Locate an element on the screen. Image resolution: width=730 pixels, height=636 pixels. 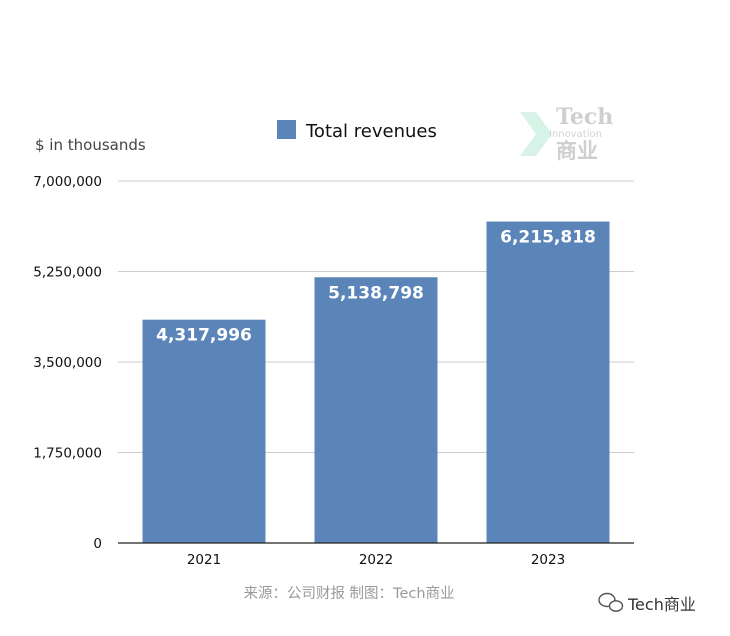
bar-2023 is located at coordinates (548, 382).